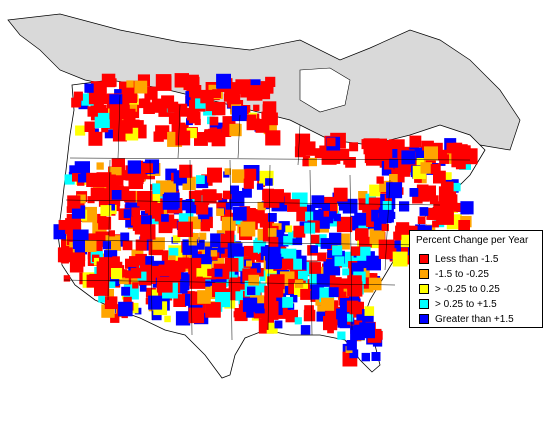 This screenshot has height=427, width=553. I want to click on legend-swatch-orange, so click(424, 274).